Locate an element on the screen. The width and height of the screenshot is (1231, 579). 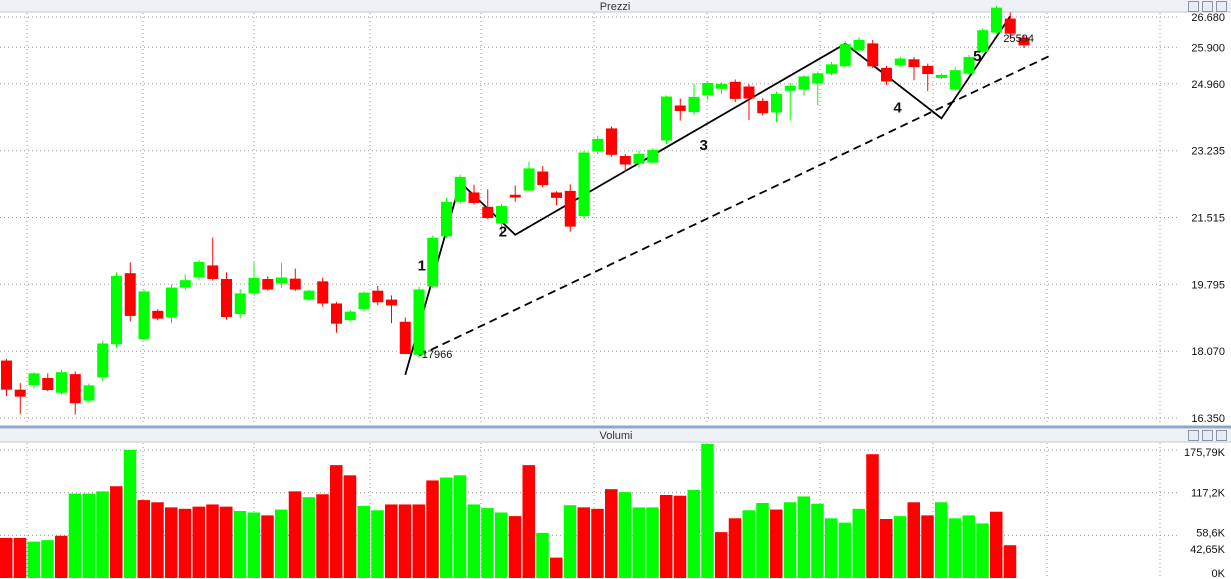
price-tick-label: 26.680 is located at coordinates (1208, 18).